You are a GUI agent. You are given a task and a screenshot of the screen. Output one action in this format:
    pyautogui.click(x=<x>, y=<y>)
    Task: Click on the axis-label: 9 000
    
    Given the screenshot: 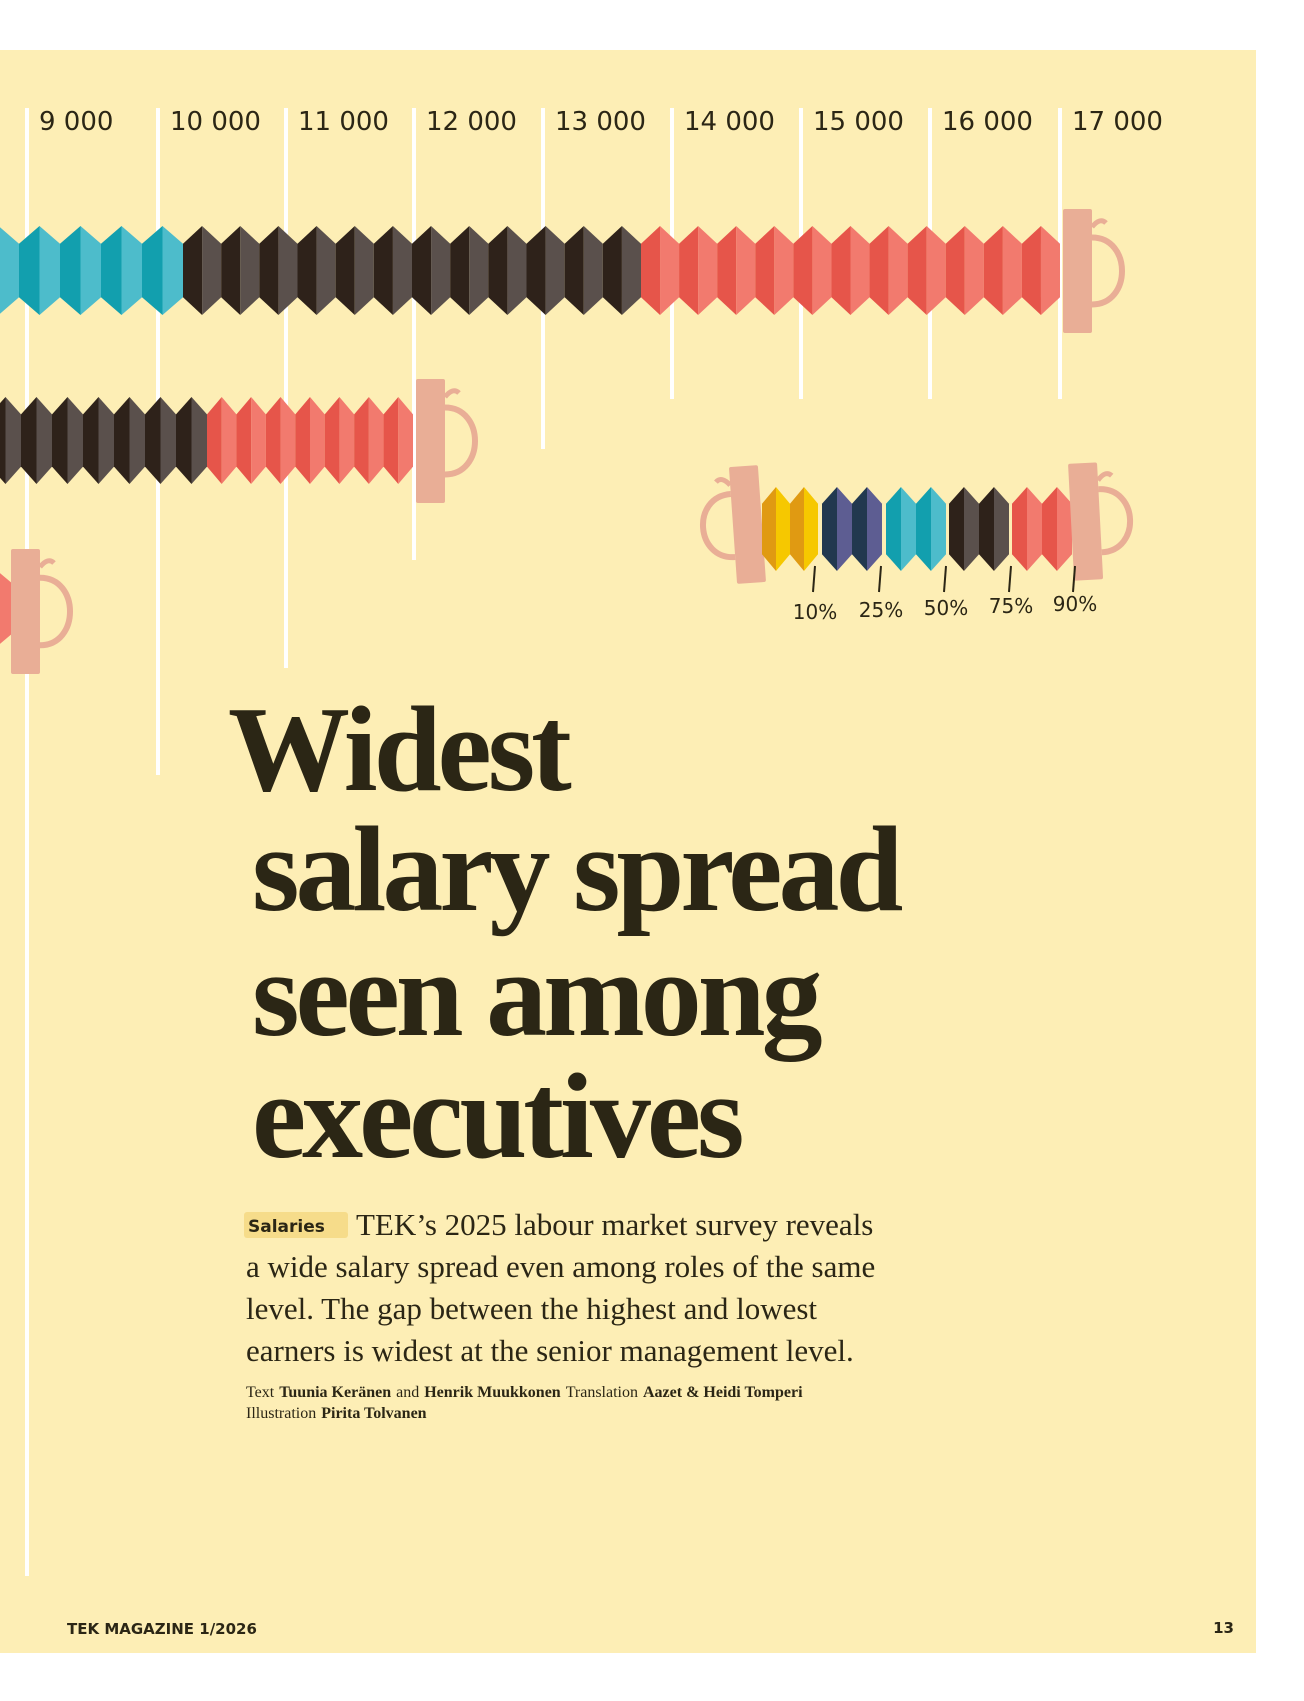 What is the action you would take?
    pyautogui.click(x=76, y=122)
    